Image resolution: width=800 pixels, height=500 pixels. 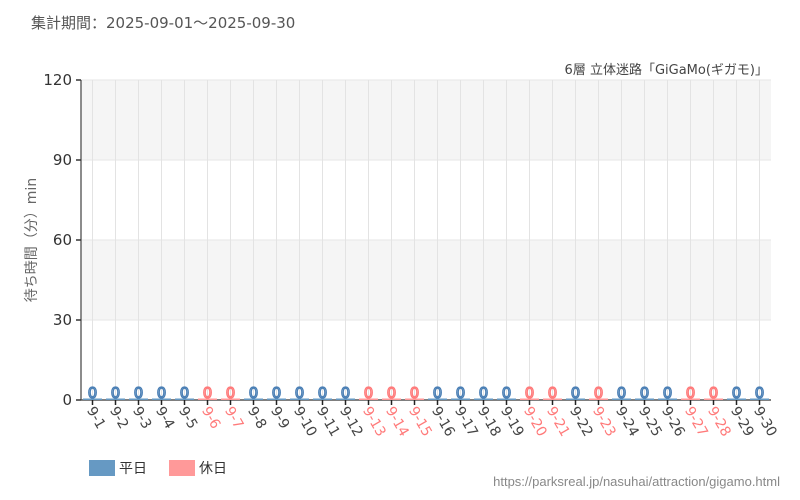 What do you see at coordinates (182, 468) in the screenshot?
I see `holiday-swatch` at bounding box center [182, 468].